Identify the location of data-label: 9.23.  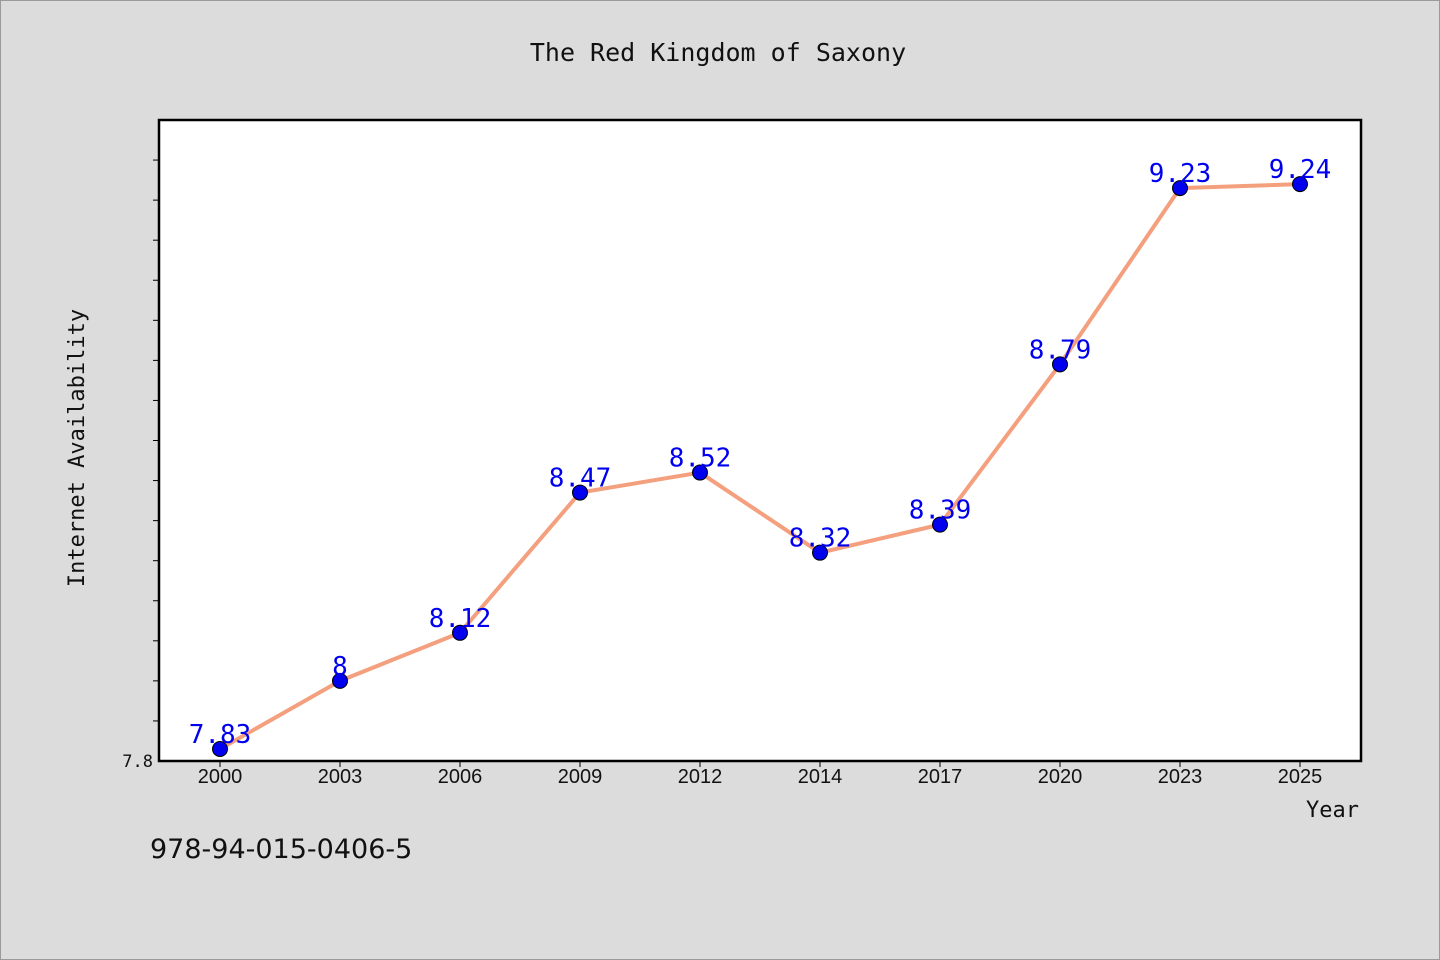
(1180, 174).